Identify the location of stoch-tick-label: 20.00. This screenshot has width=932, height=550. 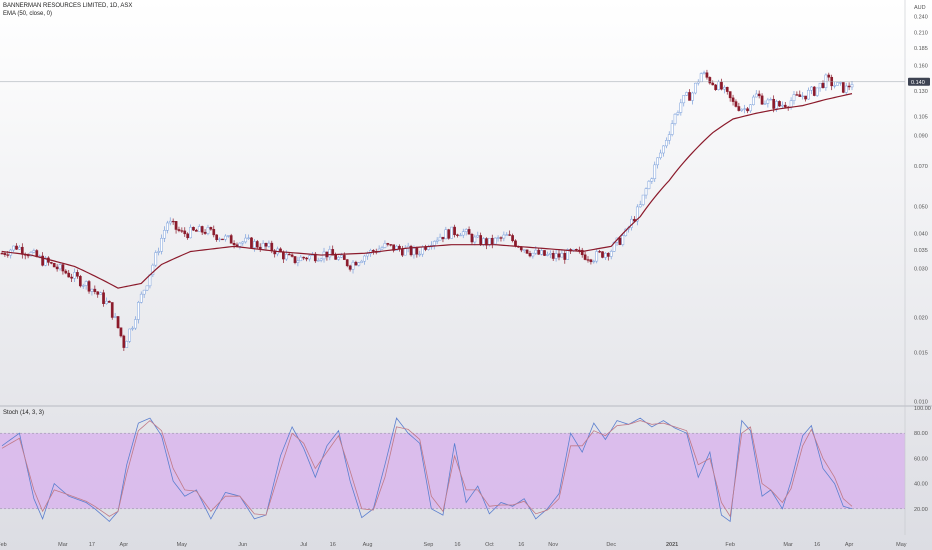
(921, 510).